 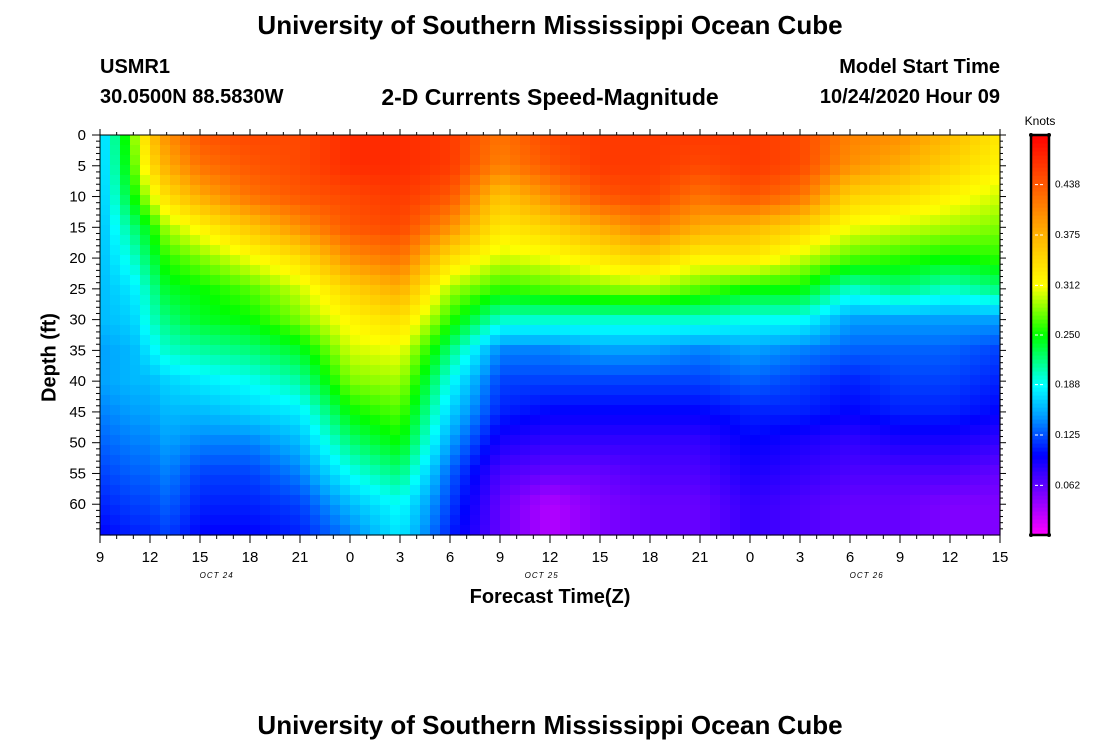 What do you see at coordinates (950, 557) in the screenshot?
I see `x-tick-label: 12` at bounding box center [950, 557].